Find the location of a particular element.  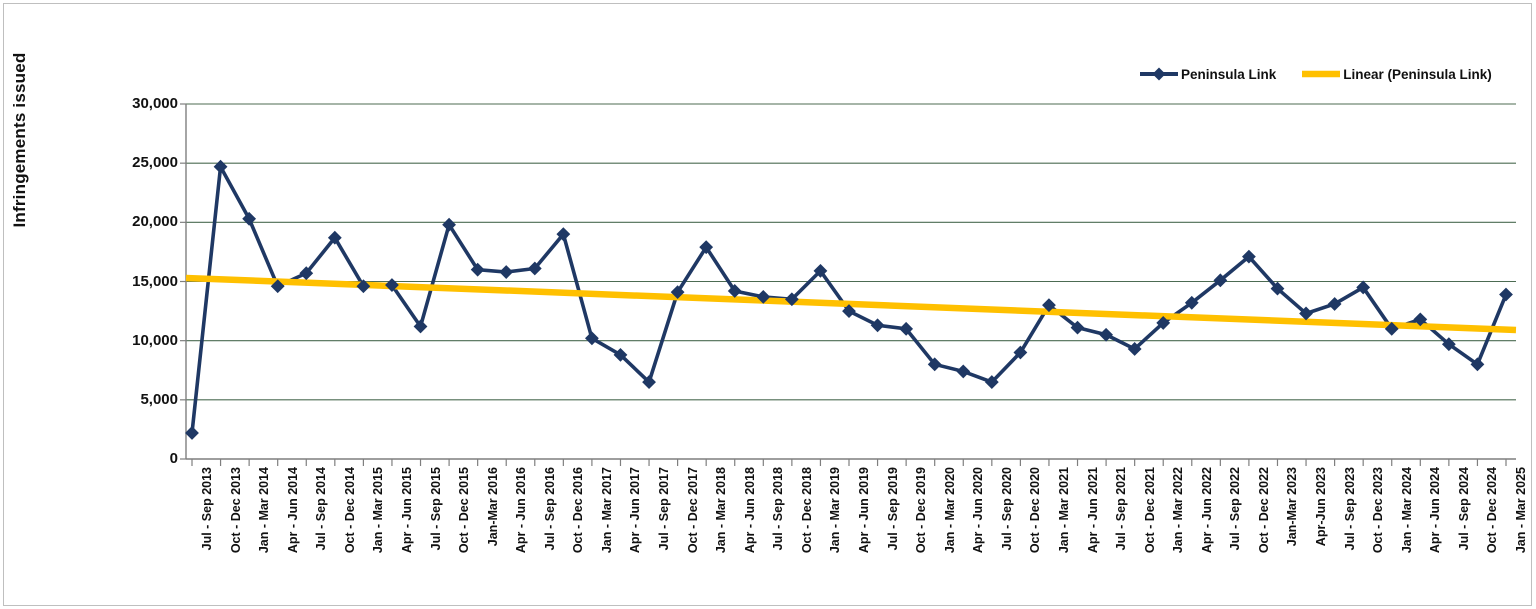

x-tick-label: Apr - Jun 2017 is located at coordinates (635, 510).